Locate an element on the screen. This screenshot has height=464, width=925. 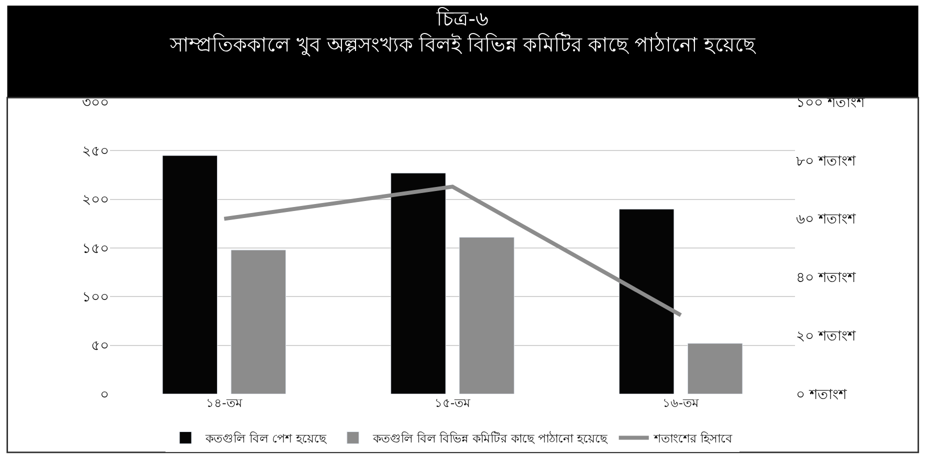
chart-subtitle: সাম্প্রতিককালে খুব অল্পসংখ্যক বিলই বিভিন্ন কমিটির কাছে পাঠানো হয়েছে is located at coordinates (463, 44).